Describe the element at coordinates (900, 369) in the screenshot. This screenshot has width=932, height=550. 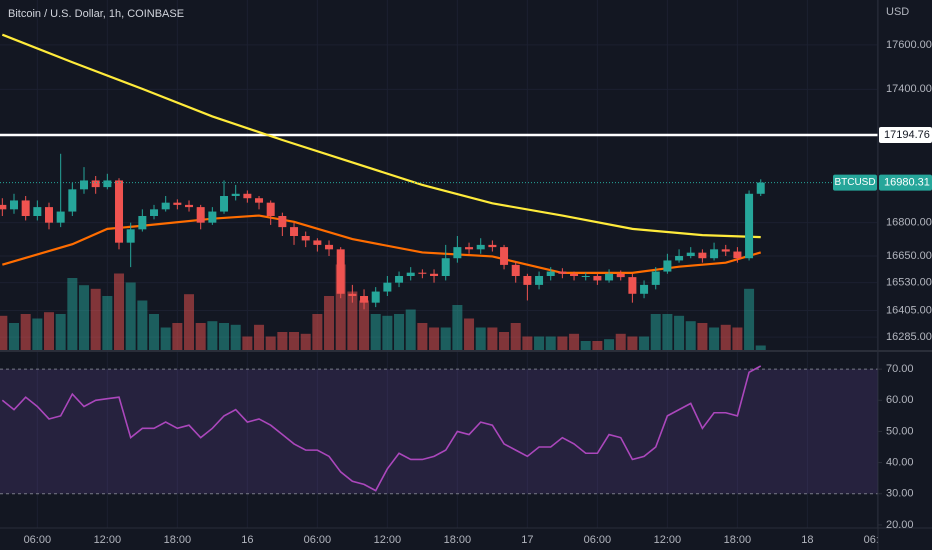
I see `rsi-tick-label: 70.00` at that location.